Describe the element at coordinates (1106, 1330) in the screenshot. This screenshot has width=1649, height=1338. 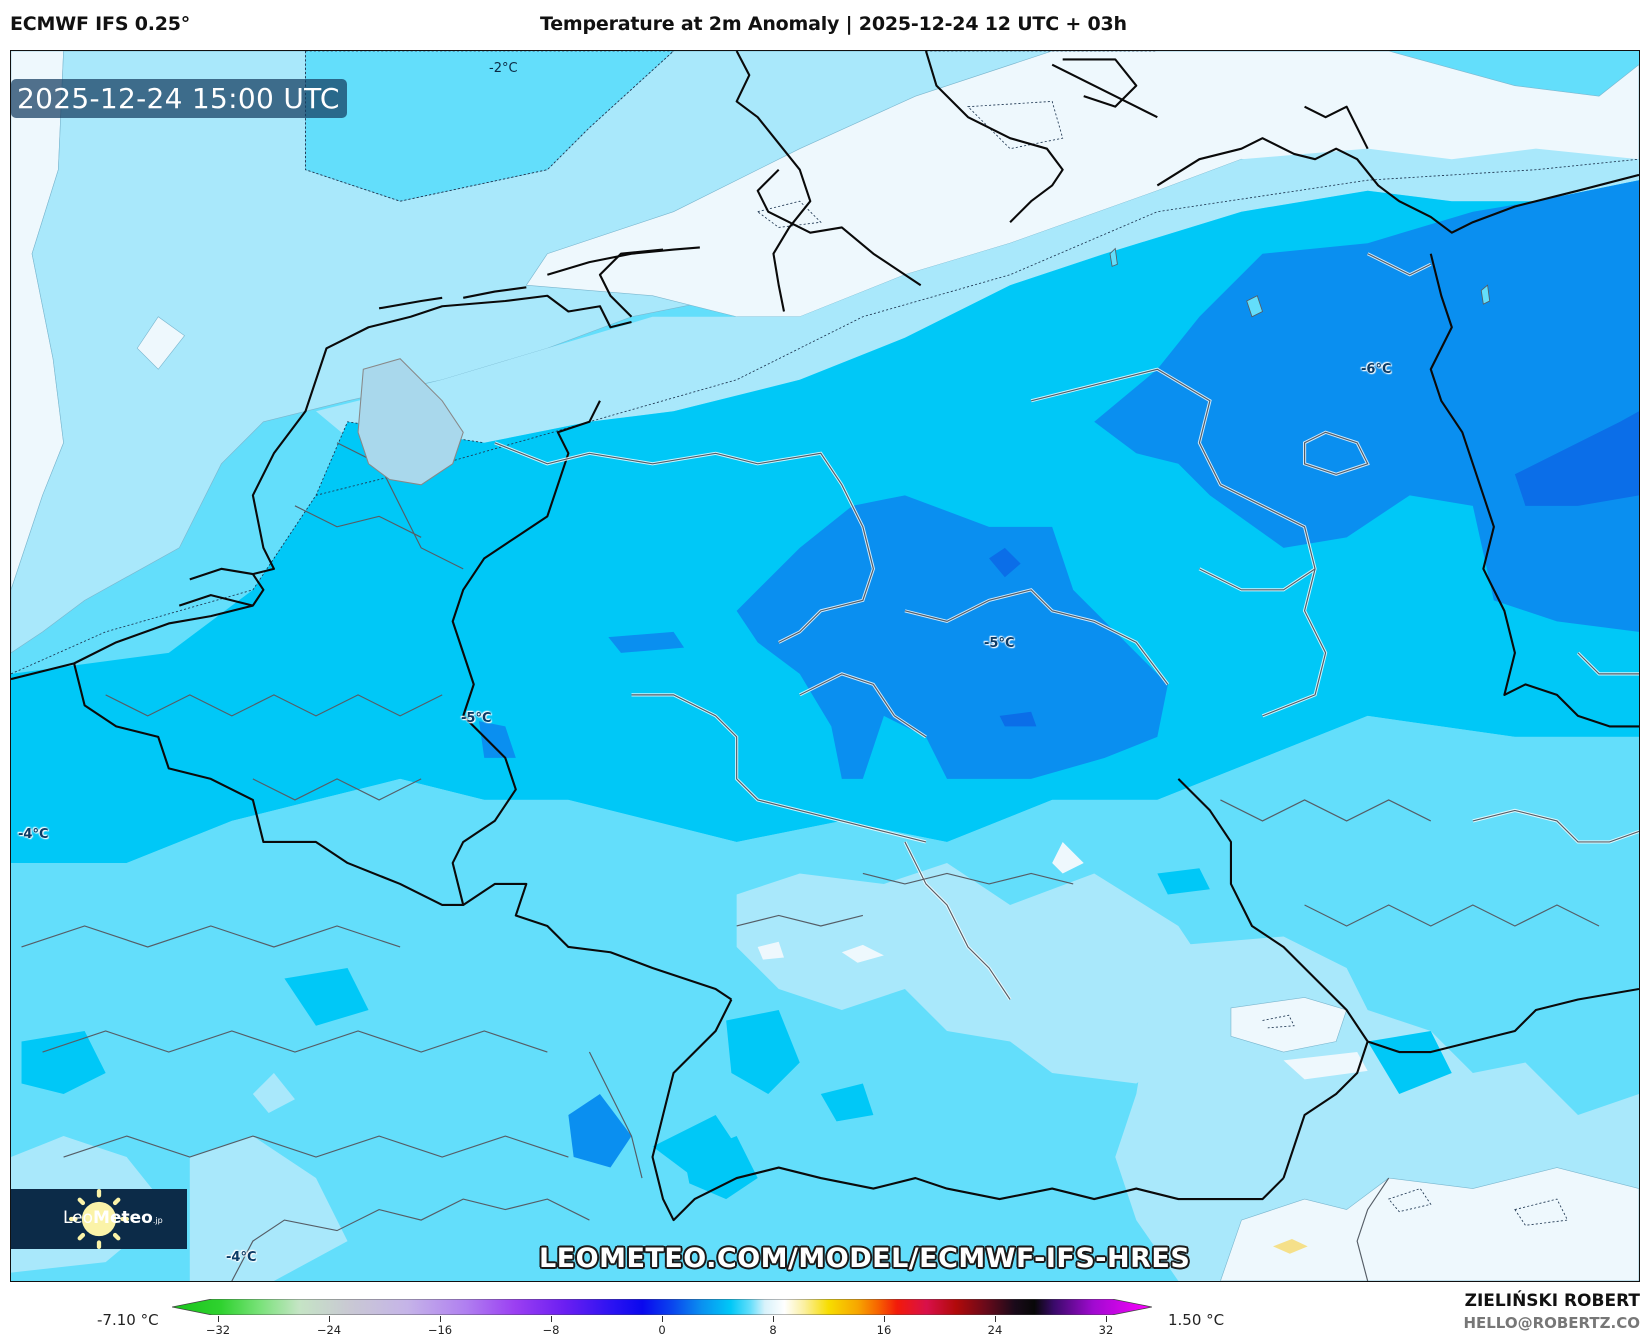
I see `colorbar-tick-label: 32` at that location.